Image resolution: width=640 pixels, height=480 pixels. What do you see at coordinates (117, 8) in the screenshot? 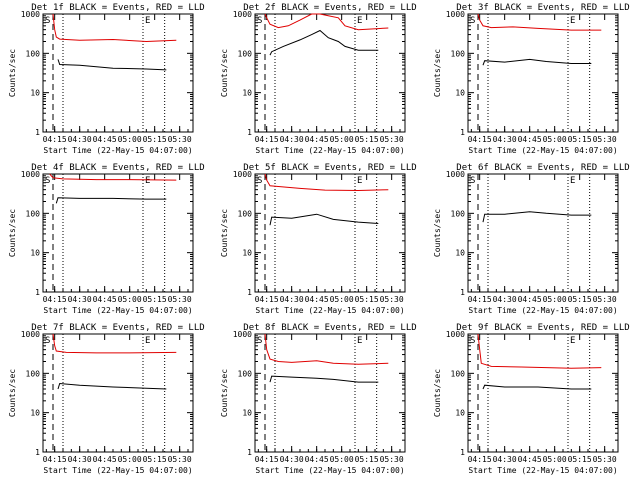
I see `chart-title: Det 1f BLACK = Events, RED = LLD` at bounding box center [117, 8].